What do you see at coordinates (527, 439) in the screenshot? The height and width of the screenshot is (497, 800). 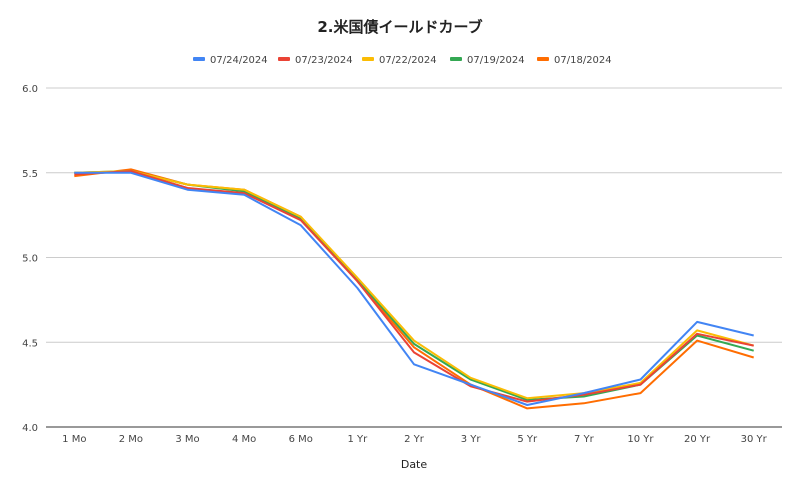 I see `x-tick-label: 5 Yr` at bounding box center [527, 439].